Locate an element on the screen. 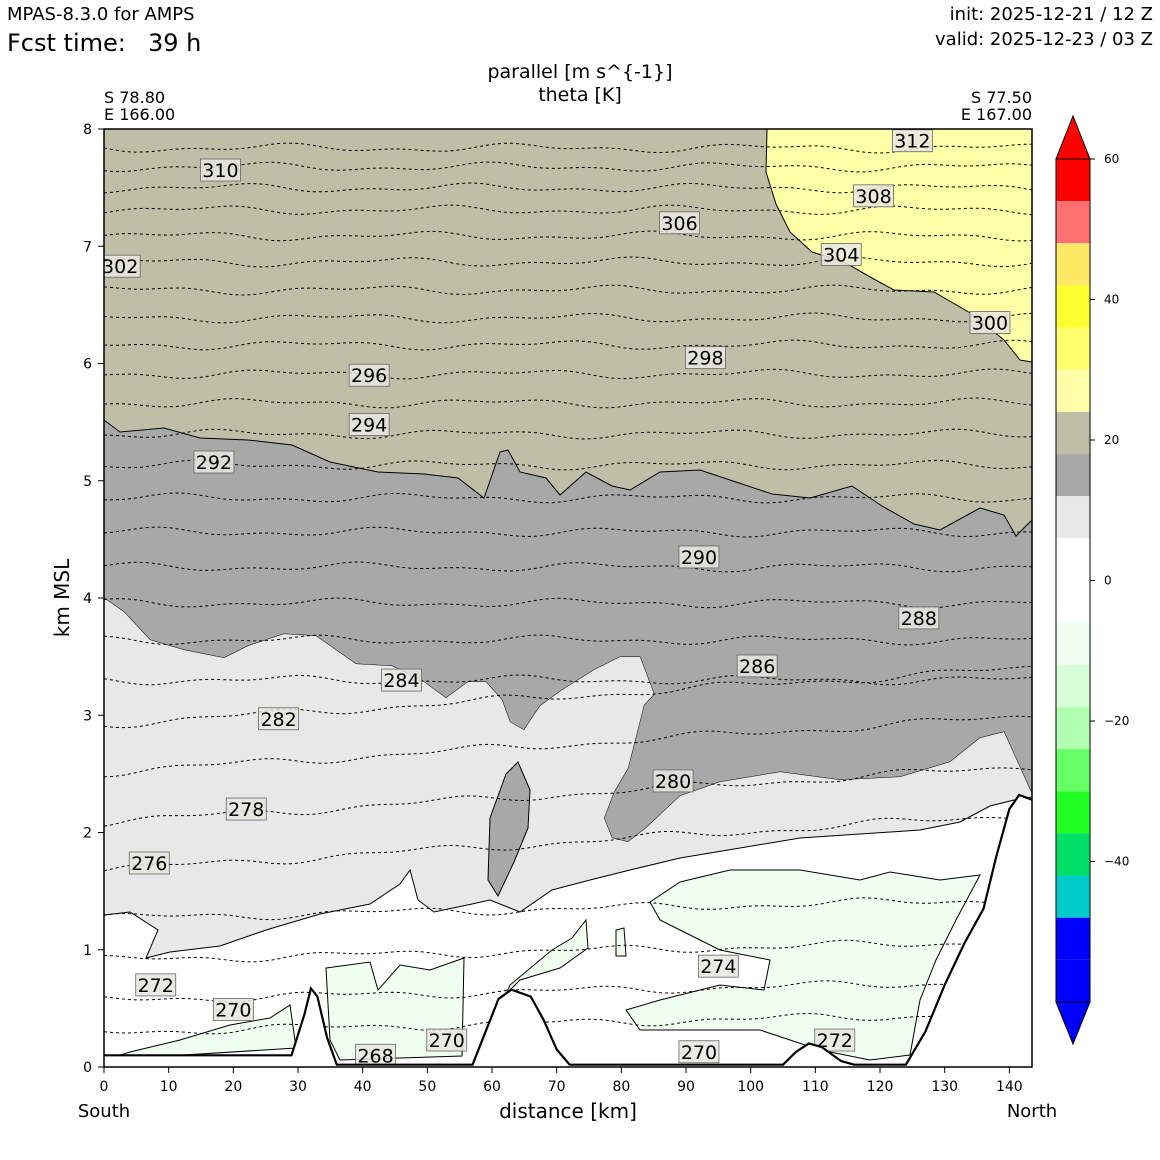 The image size is (1160, 1160). theta-label: 268 is located at coordinates (376, 1055).